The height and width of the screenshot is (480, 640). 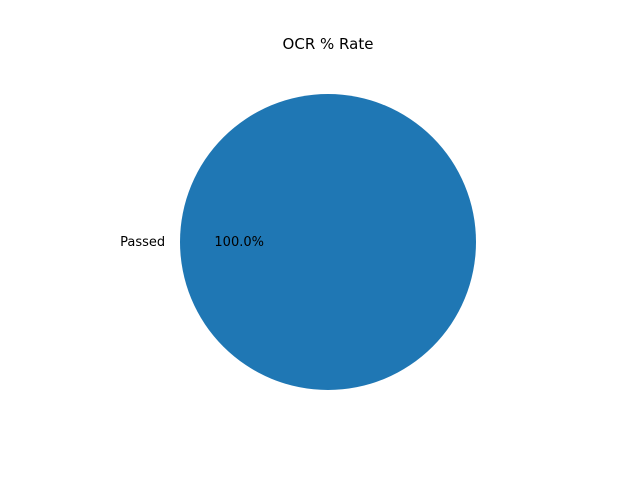 I want to click on chart-title: OCR % Rate, so click(x=328, y=44).